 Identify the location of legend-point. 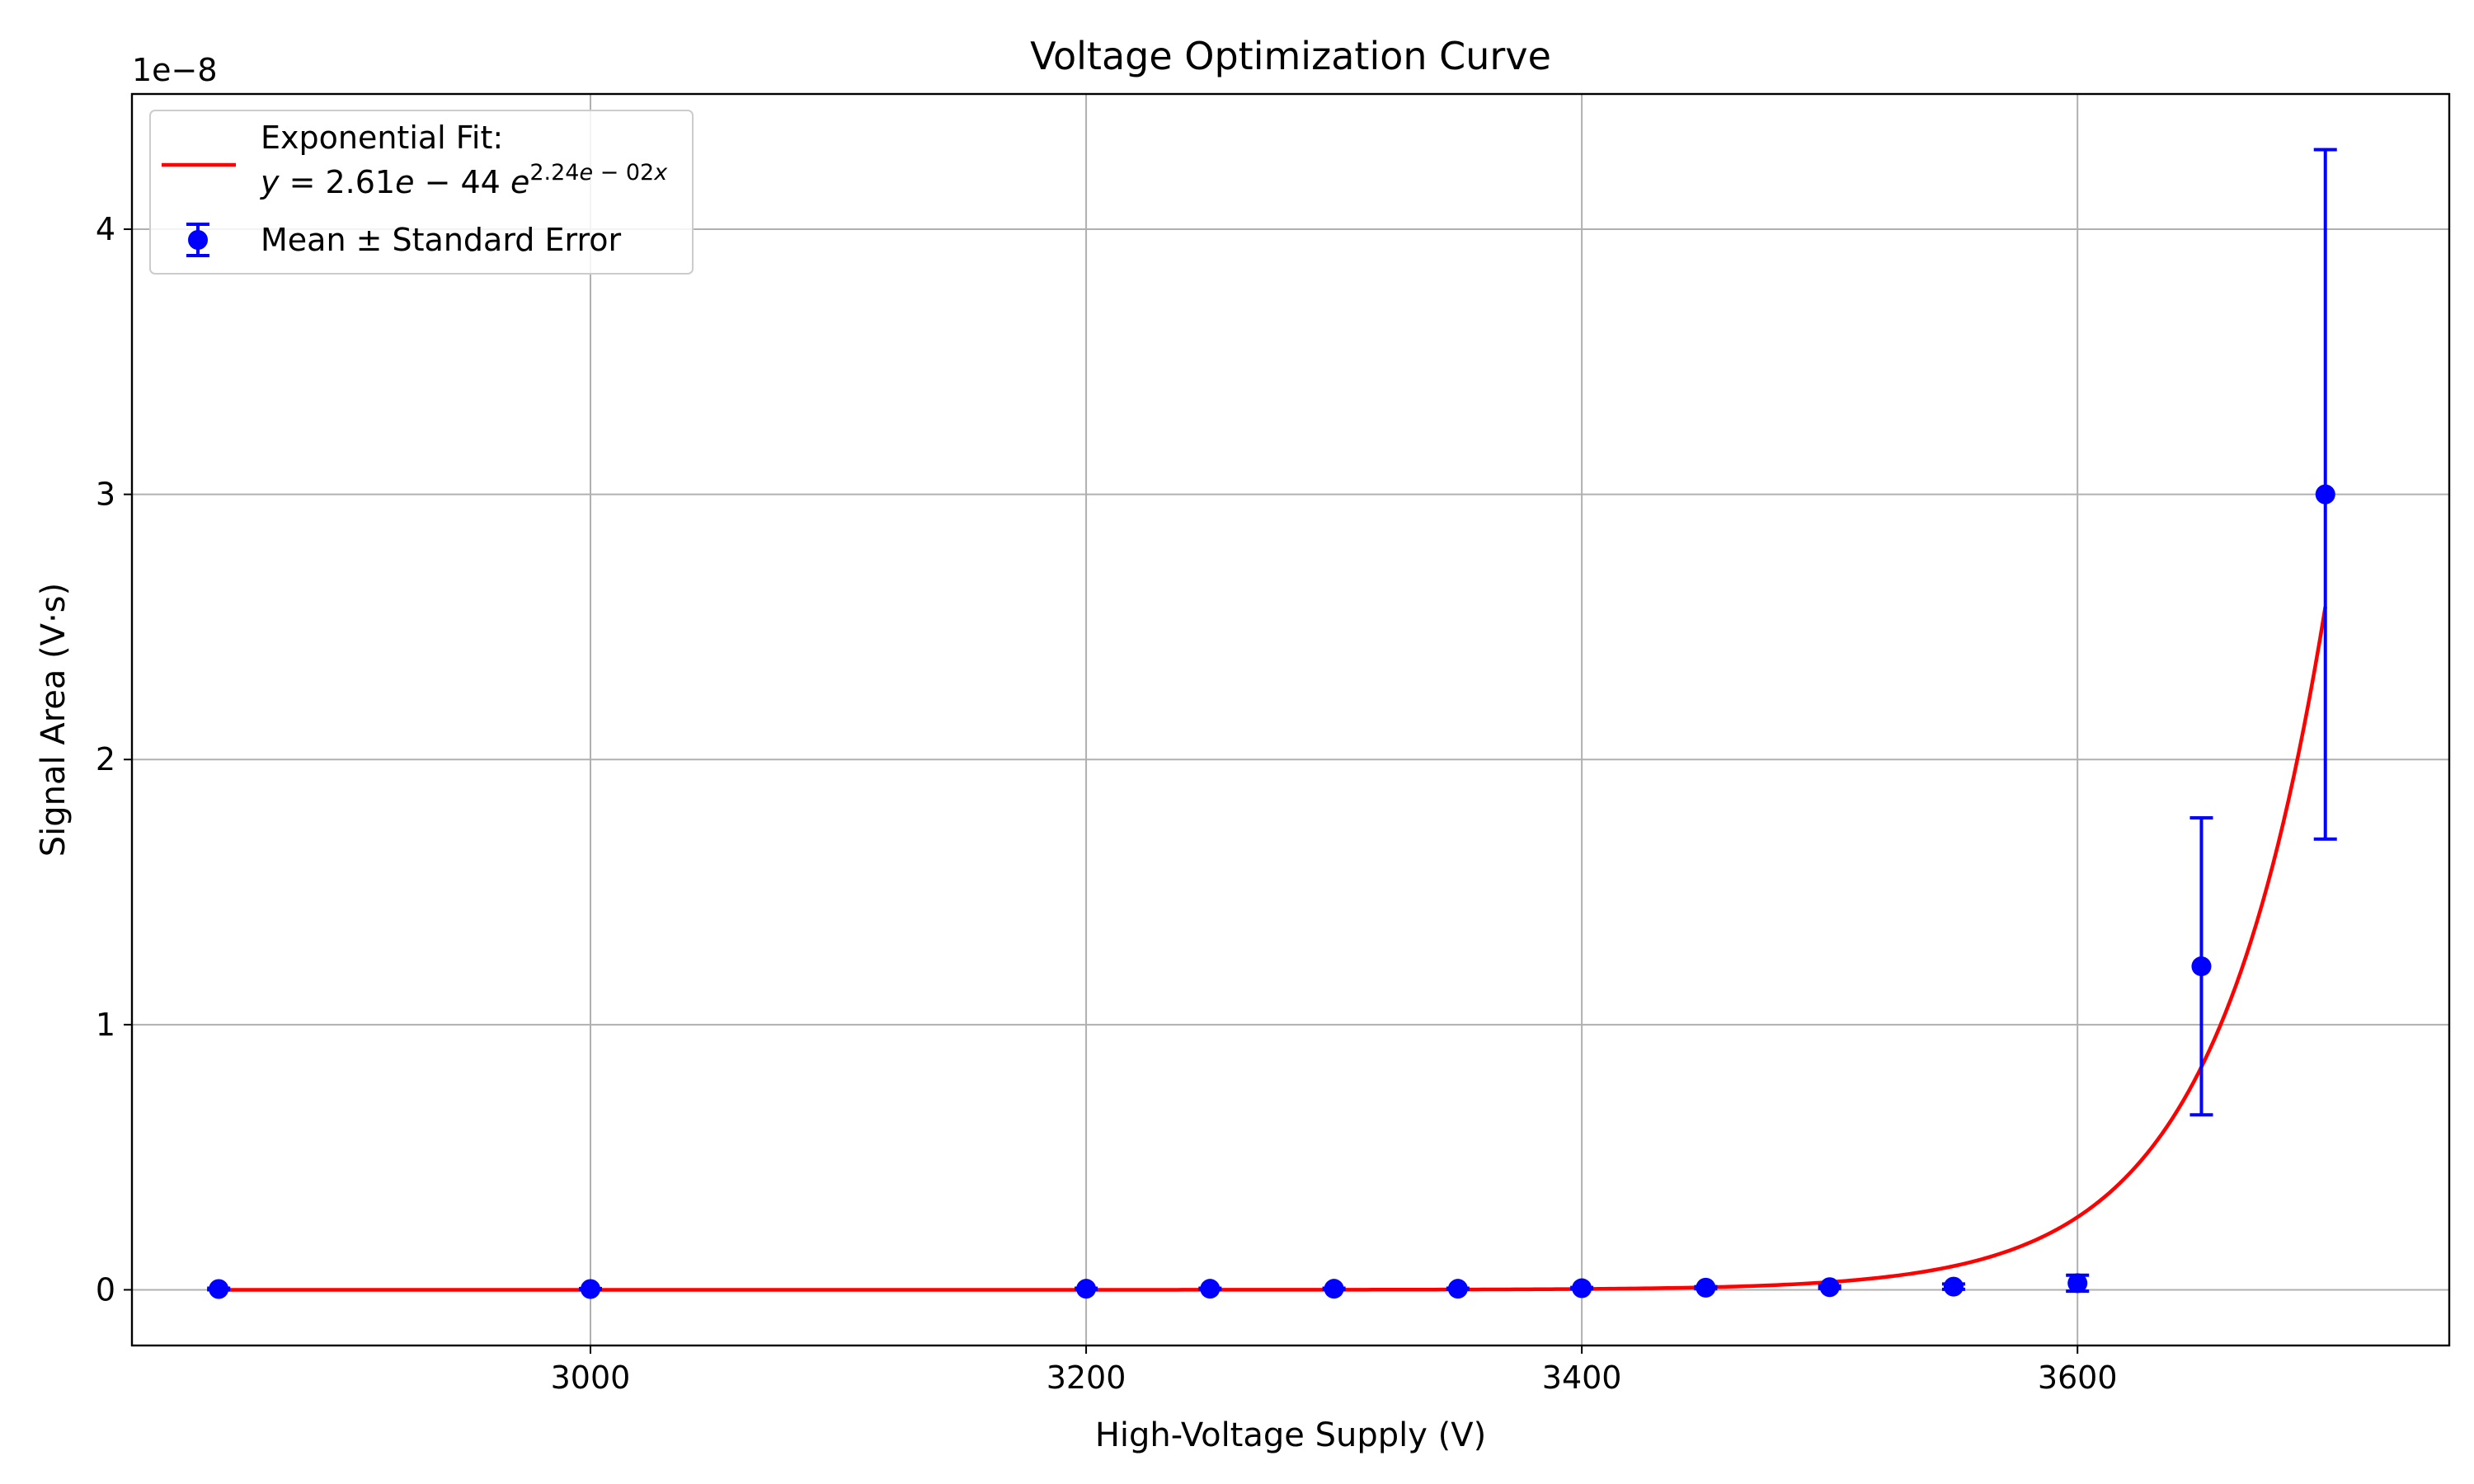
(198, 240).